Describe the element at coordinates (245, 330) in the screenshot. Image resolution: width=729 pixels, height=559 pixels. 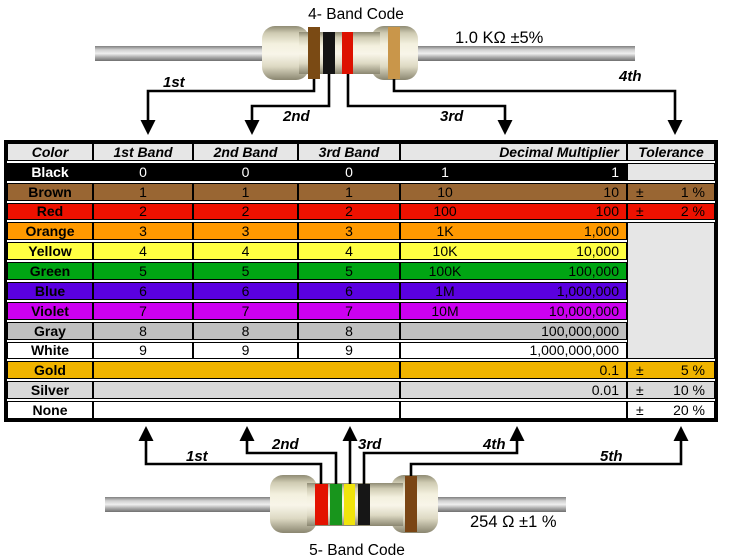
I see `band2-cell: 8` at that location.